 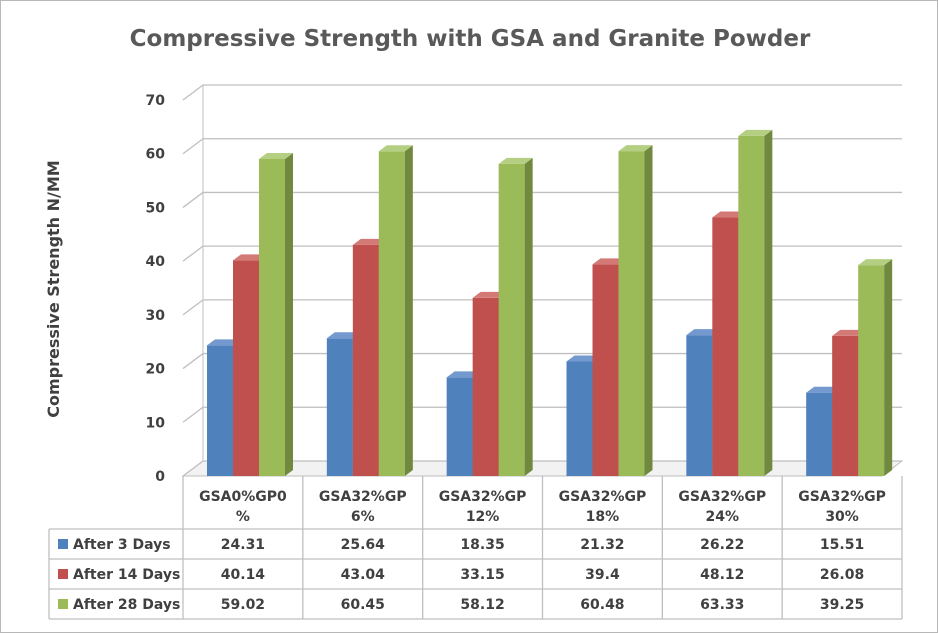 I want to click on data-label: 39.4, so click(x=602, y=575).